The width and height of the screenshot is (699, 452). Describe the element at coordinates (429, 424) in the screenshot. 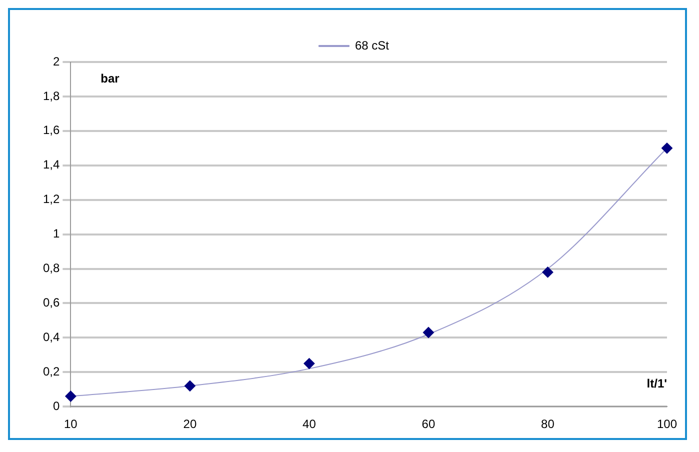

I see `x-tick-label: 60` at that location.